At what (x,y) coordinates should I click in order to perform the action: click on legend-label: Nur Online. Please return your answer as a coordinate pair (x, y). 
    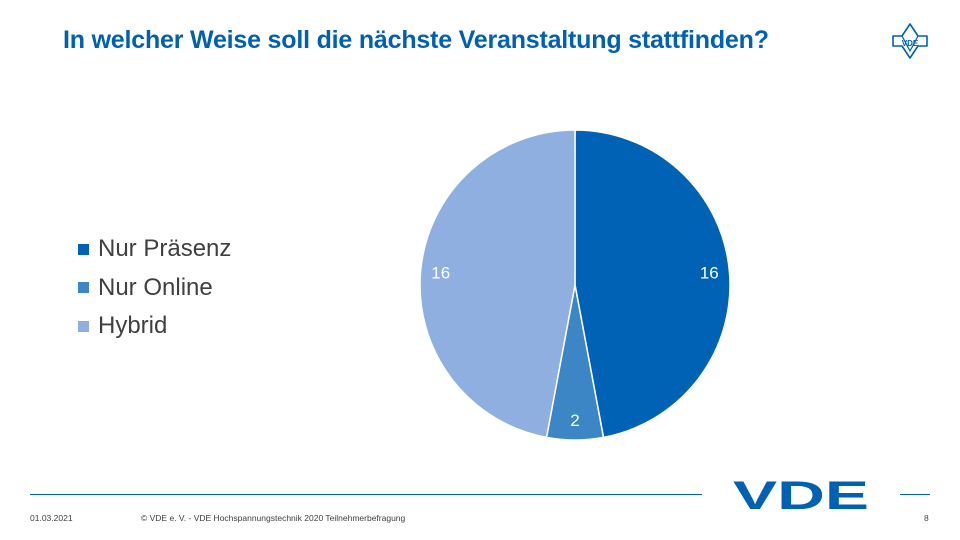
    Looking at the image, I should click on (155, 287).